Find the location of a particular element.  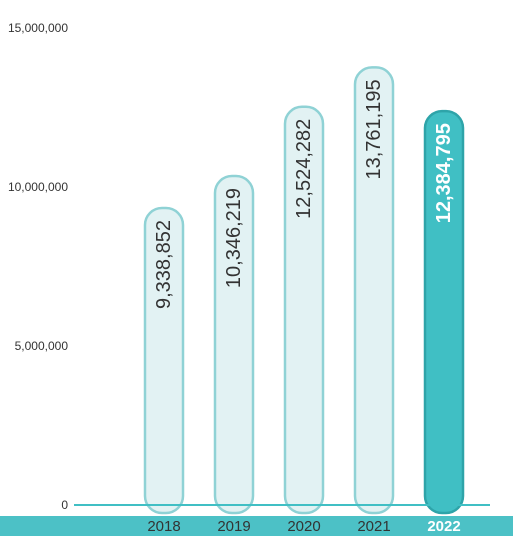

bar-2019 is located at coordinates (234, 344).